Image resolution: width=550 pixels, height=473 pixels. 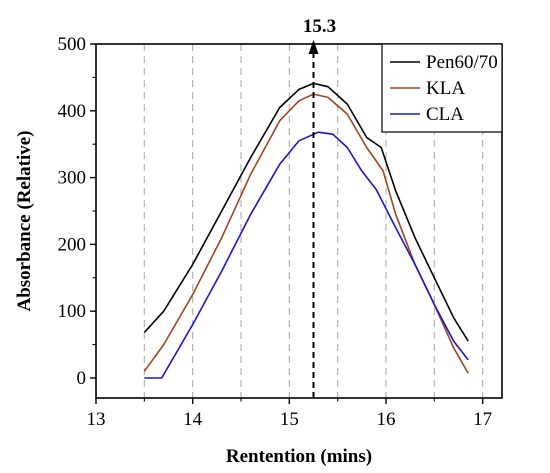 What do you see at coordinates (72, 111) in the screenshot?
I see `y-tick-label-4: 400` at bounding box center [72, 111].